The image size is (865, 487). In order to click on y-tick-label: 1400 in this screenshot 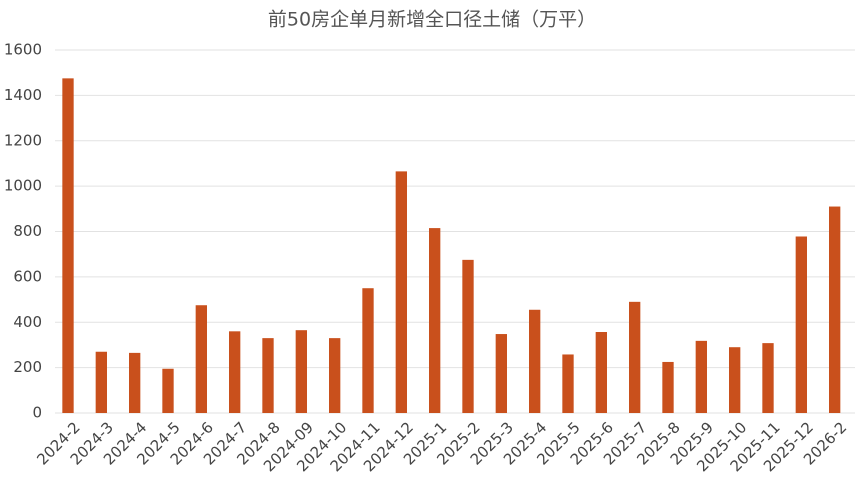, I will do `click(23, 95)`.